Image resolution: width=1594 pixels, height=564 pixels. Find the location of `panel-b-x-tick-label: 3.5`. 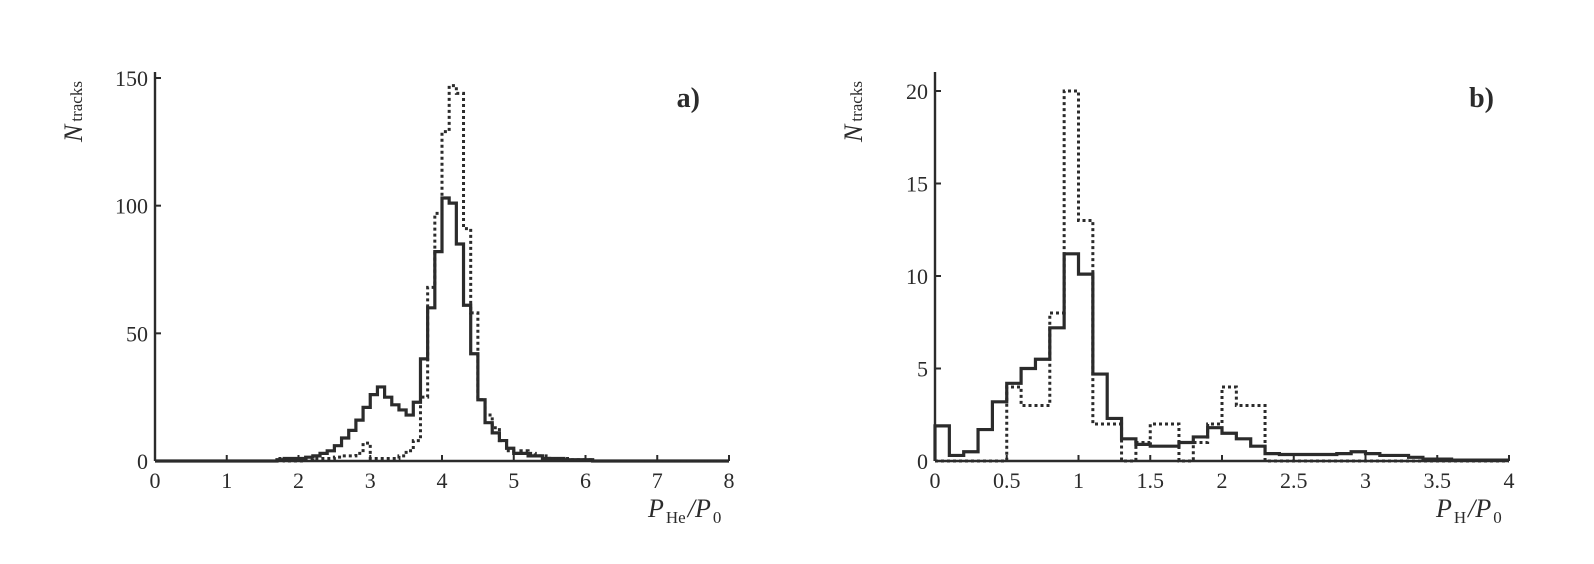

panel-b-x-tick-label: 3.5 is located at coordinates (1438, 480).